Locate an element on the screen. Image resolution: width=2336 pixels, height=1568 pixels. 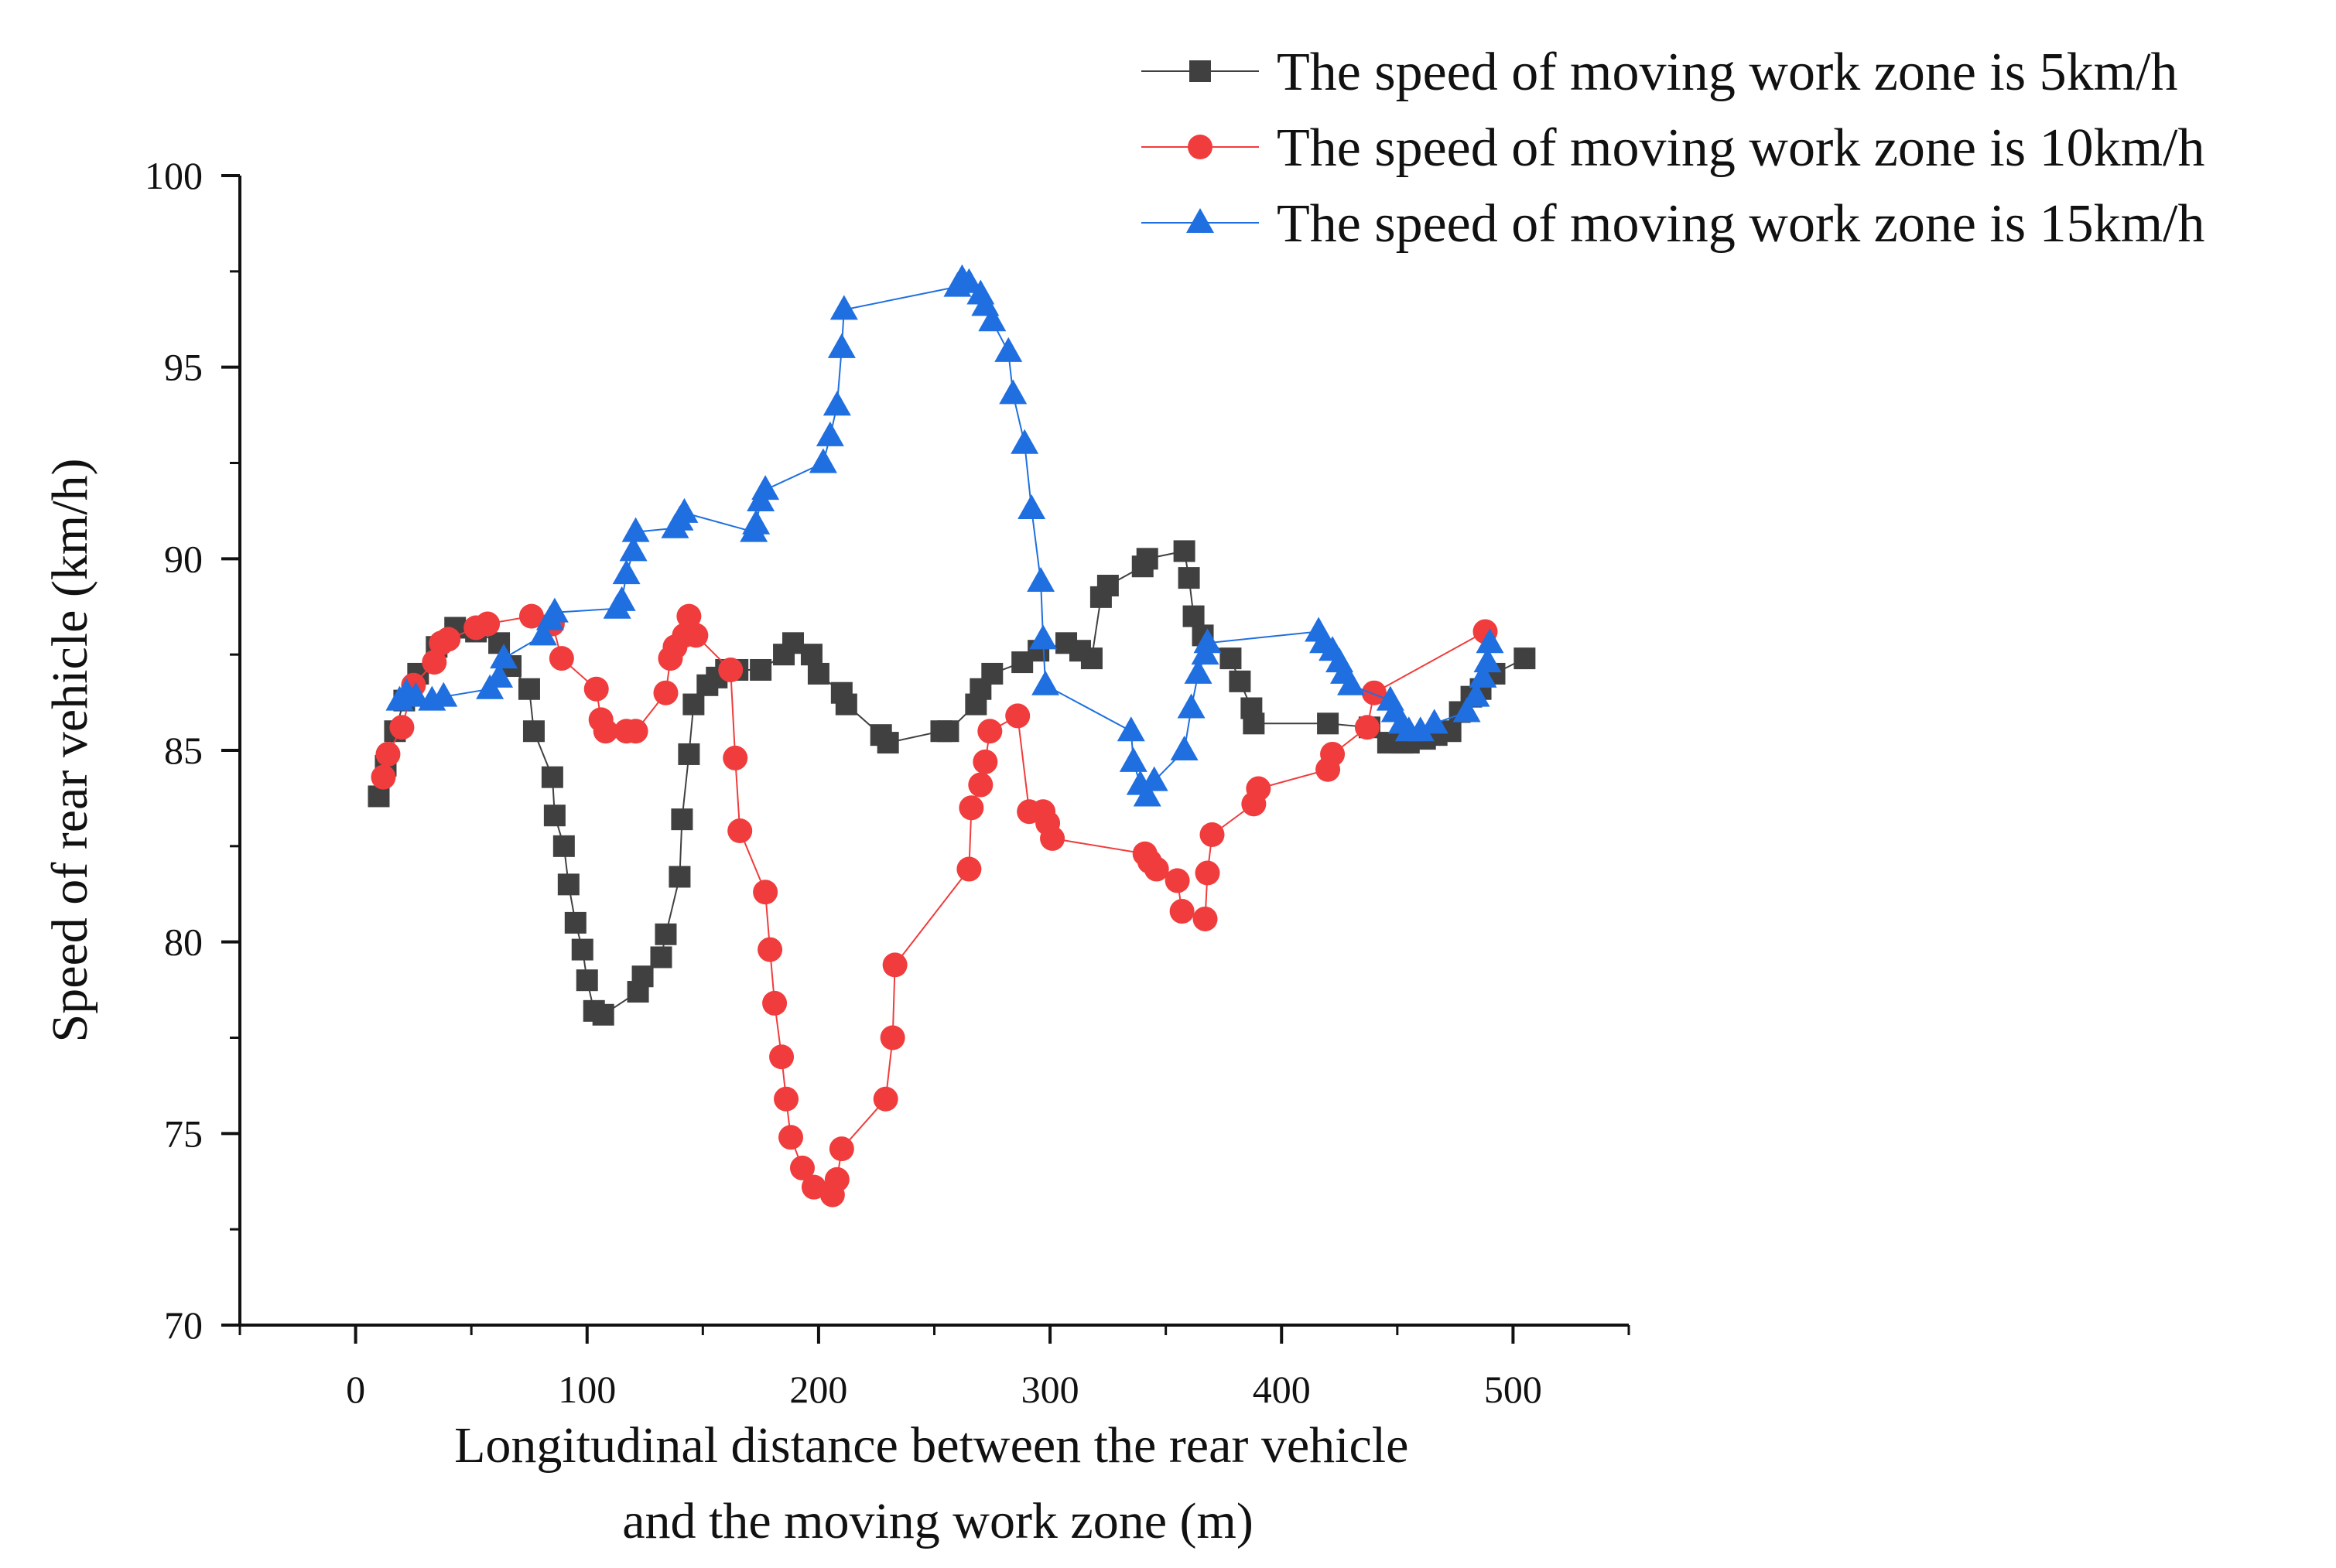
x-tick-label: 300 is located at coordinates (1050, 1389).